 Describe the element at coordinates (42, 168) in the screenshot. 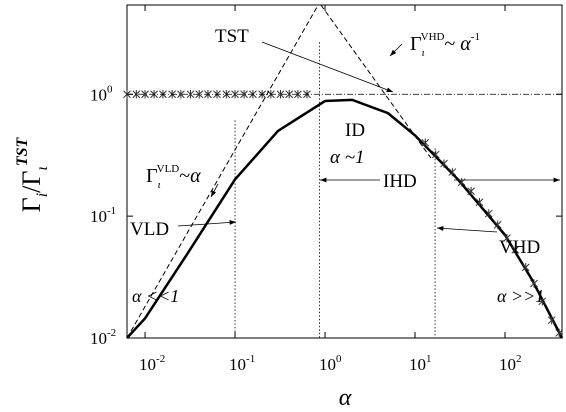

I see `y-label-part: ι` at that location.